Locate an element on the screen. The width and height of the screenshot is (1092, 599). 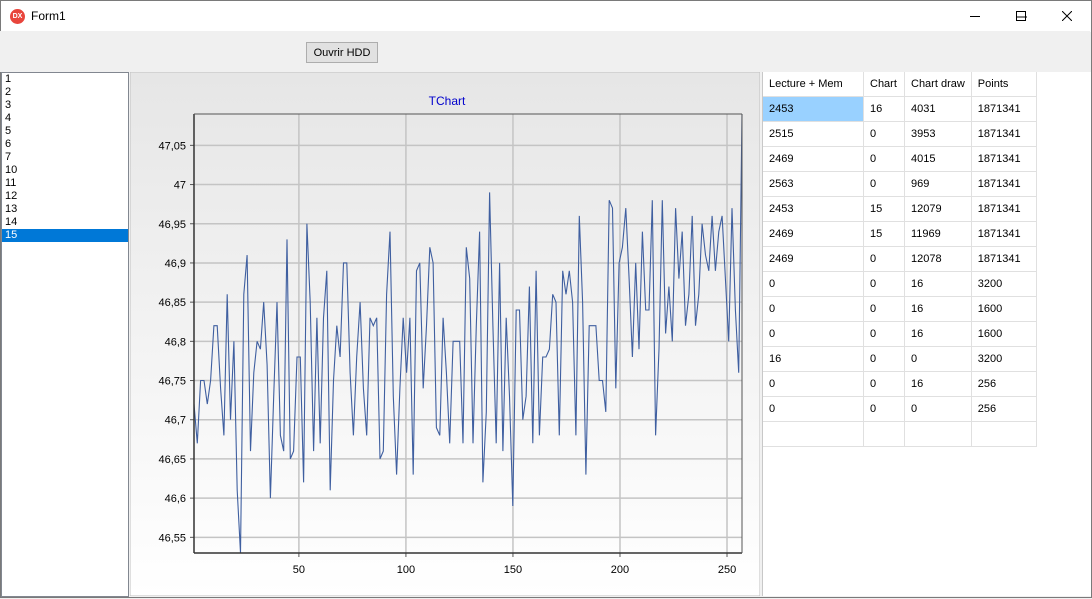
table-cell: 12079 is located at coordinates (938, 209).